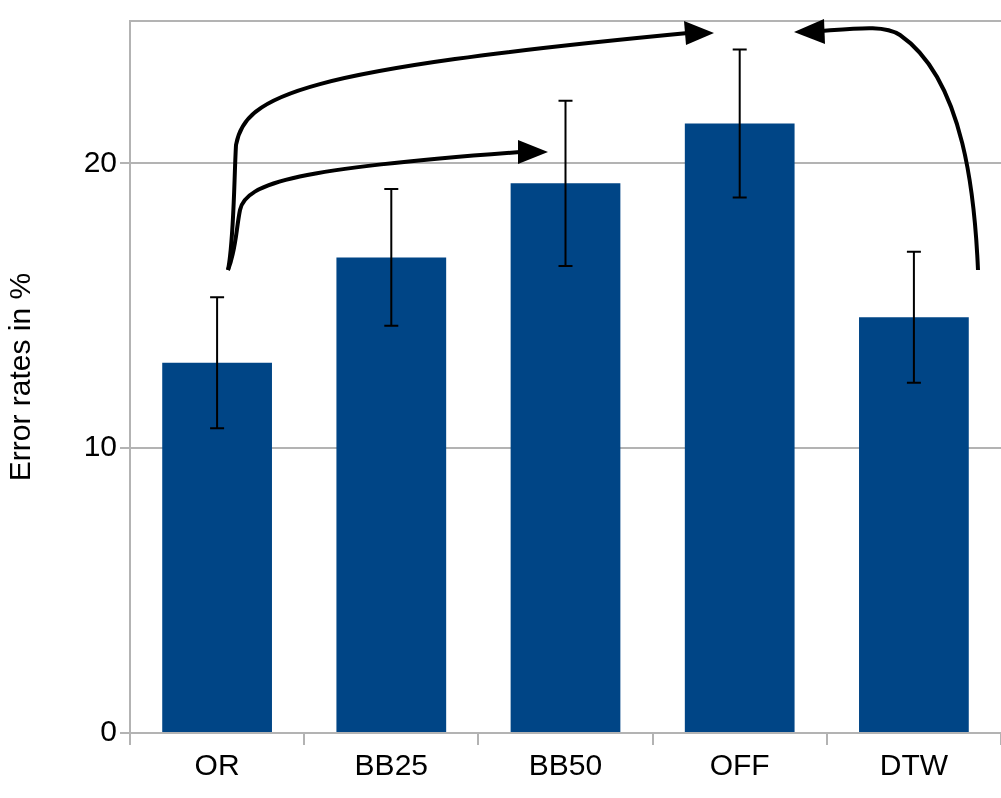 The height and width of the screenshot is (798, 1001). What do you see at coordinates (391, 765) in the screenshot?
I see `x-tick-label: BB25` at bounding box center [391, 765].